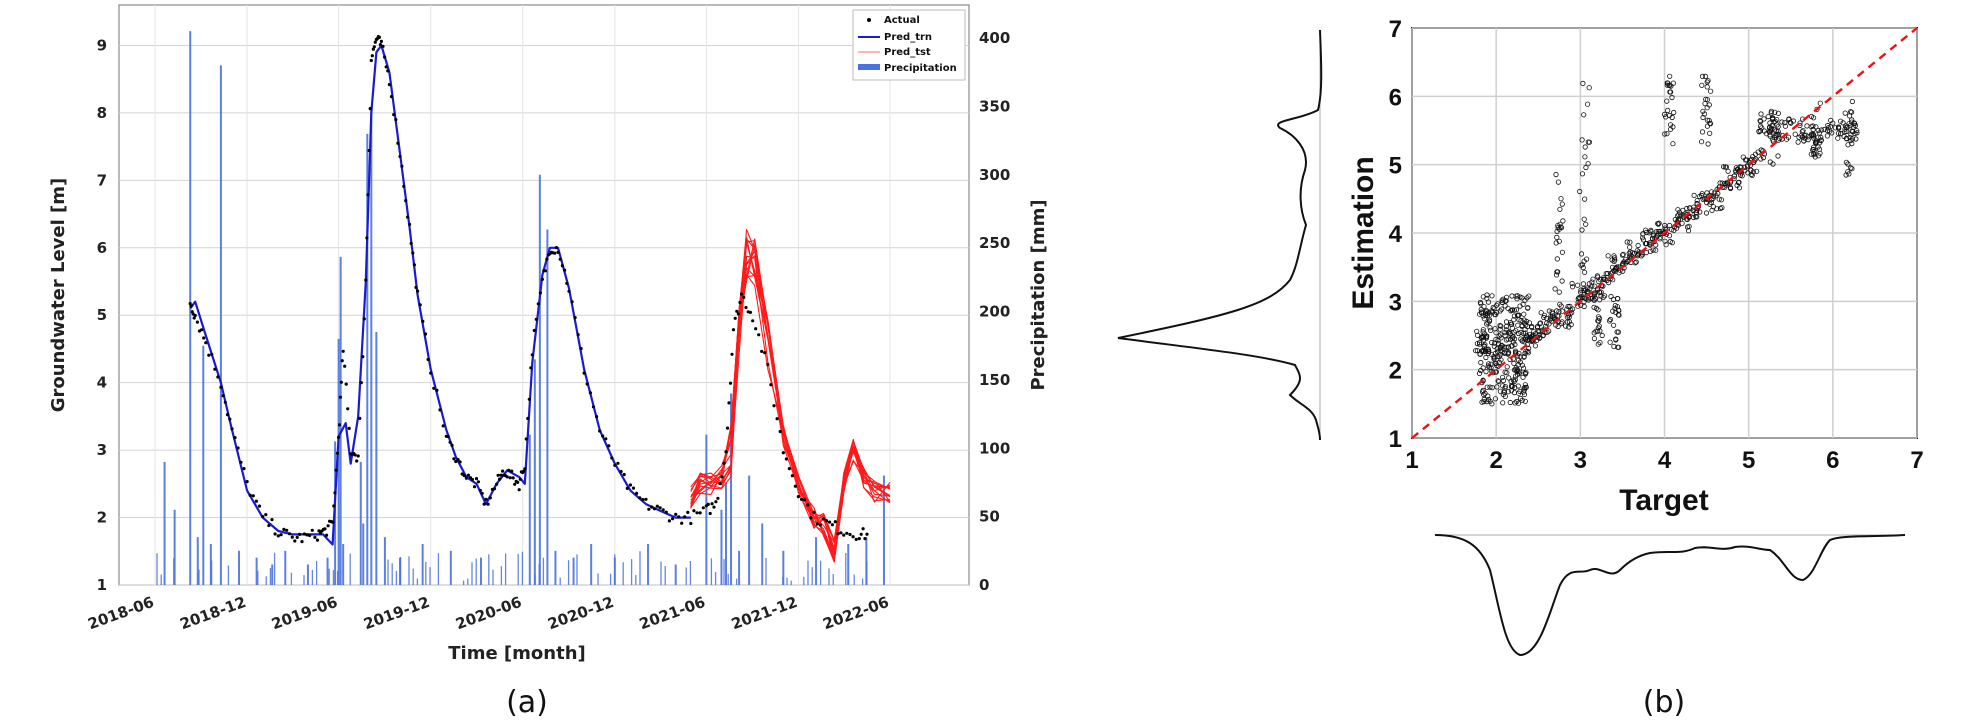  What do you see at coordinates (907, 52) in the screenshot?
I see `legend-pred-tst-label: Pred_tst` at bounding box center [907, 52].